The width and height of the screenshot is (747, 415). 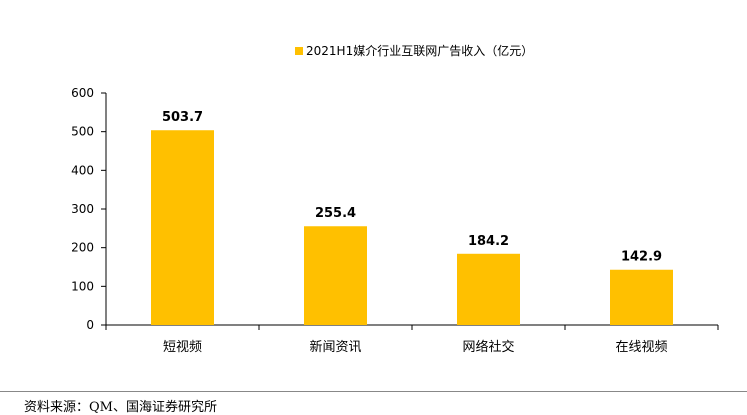 I want to click on y-tick-label: 500, so click(x=82, y=132).